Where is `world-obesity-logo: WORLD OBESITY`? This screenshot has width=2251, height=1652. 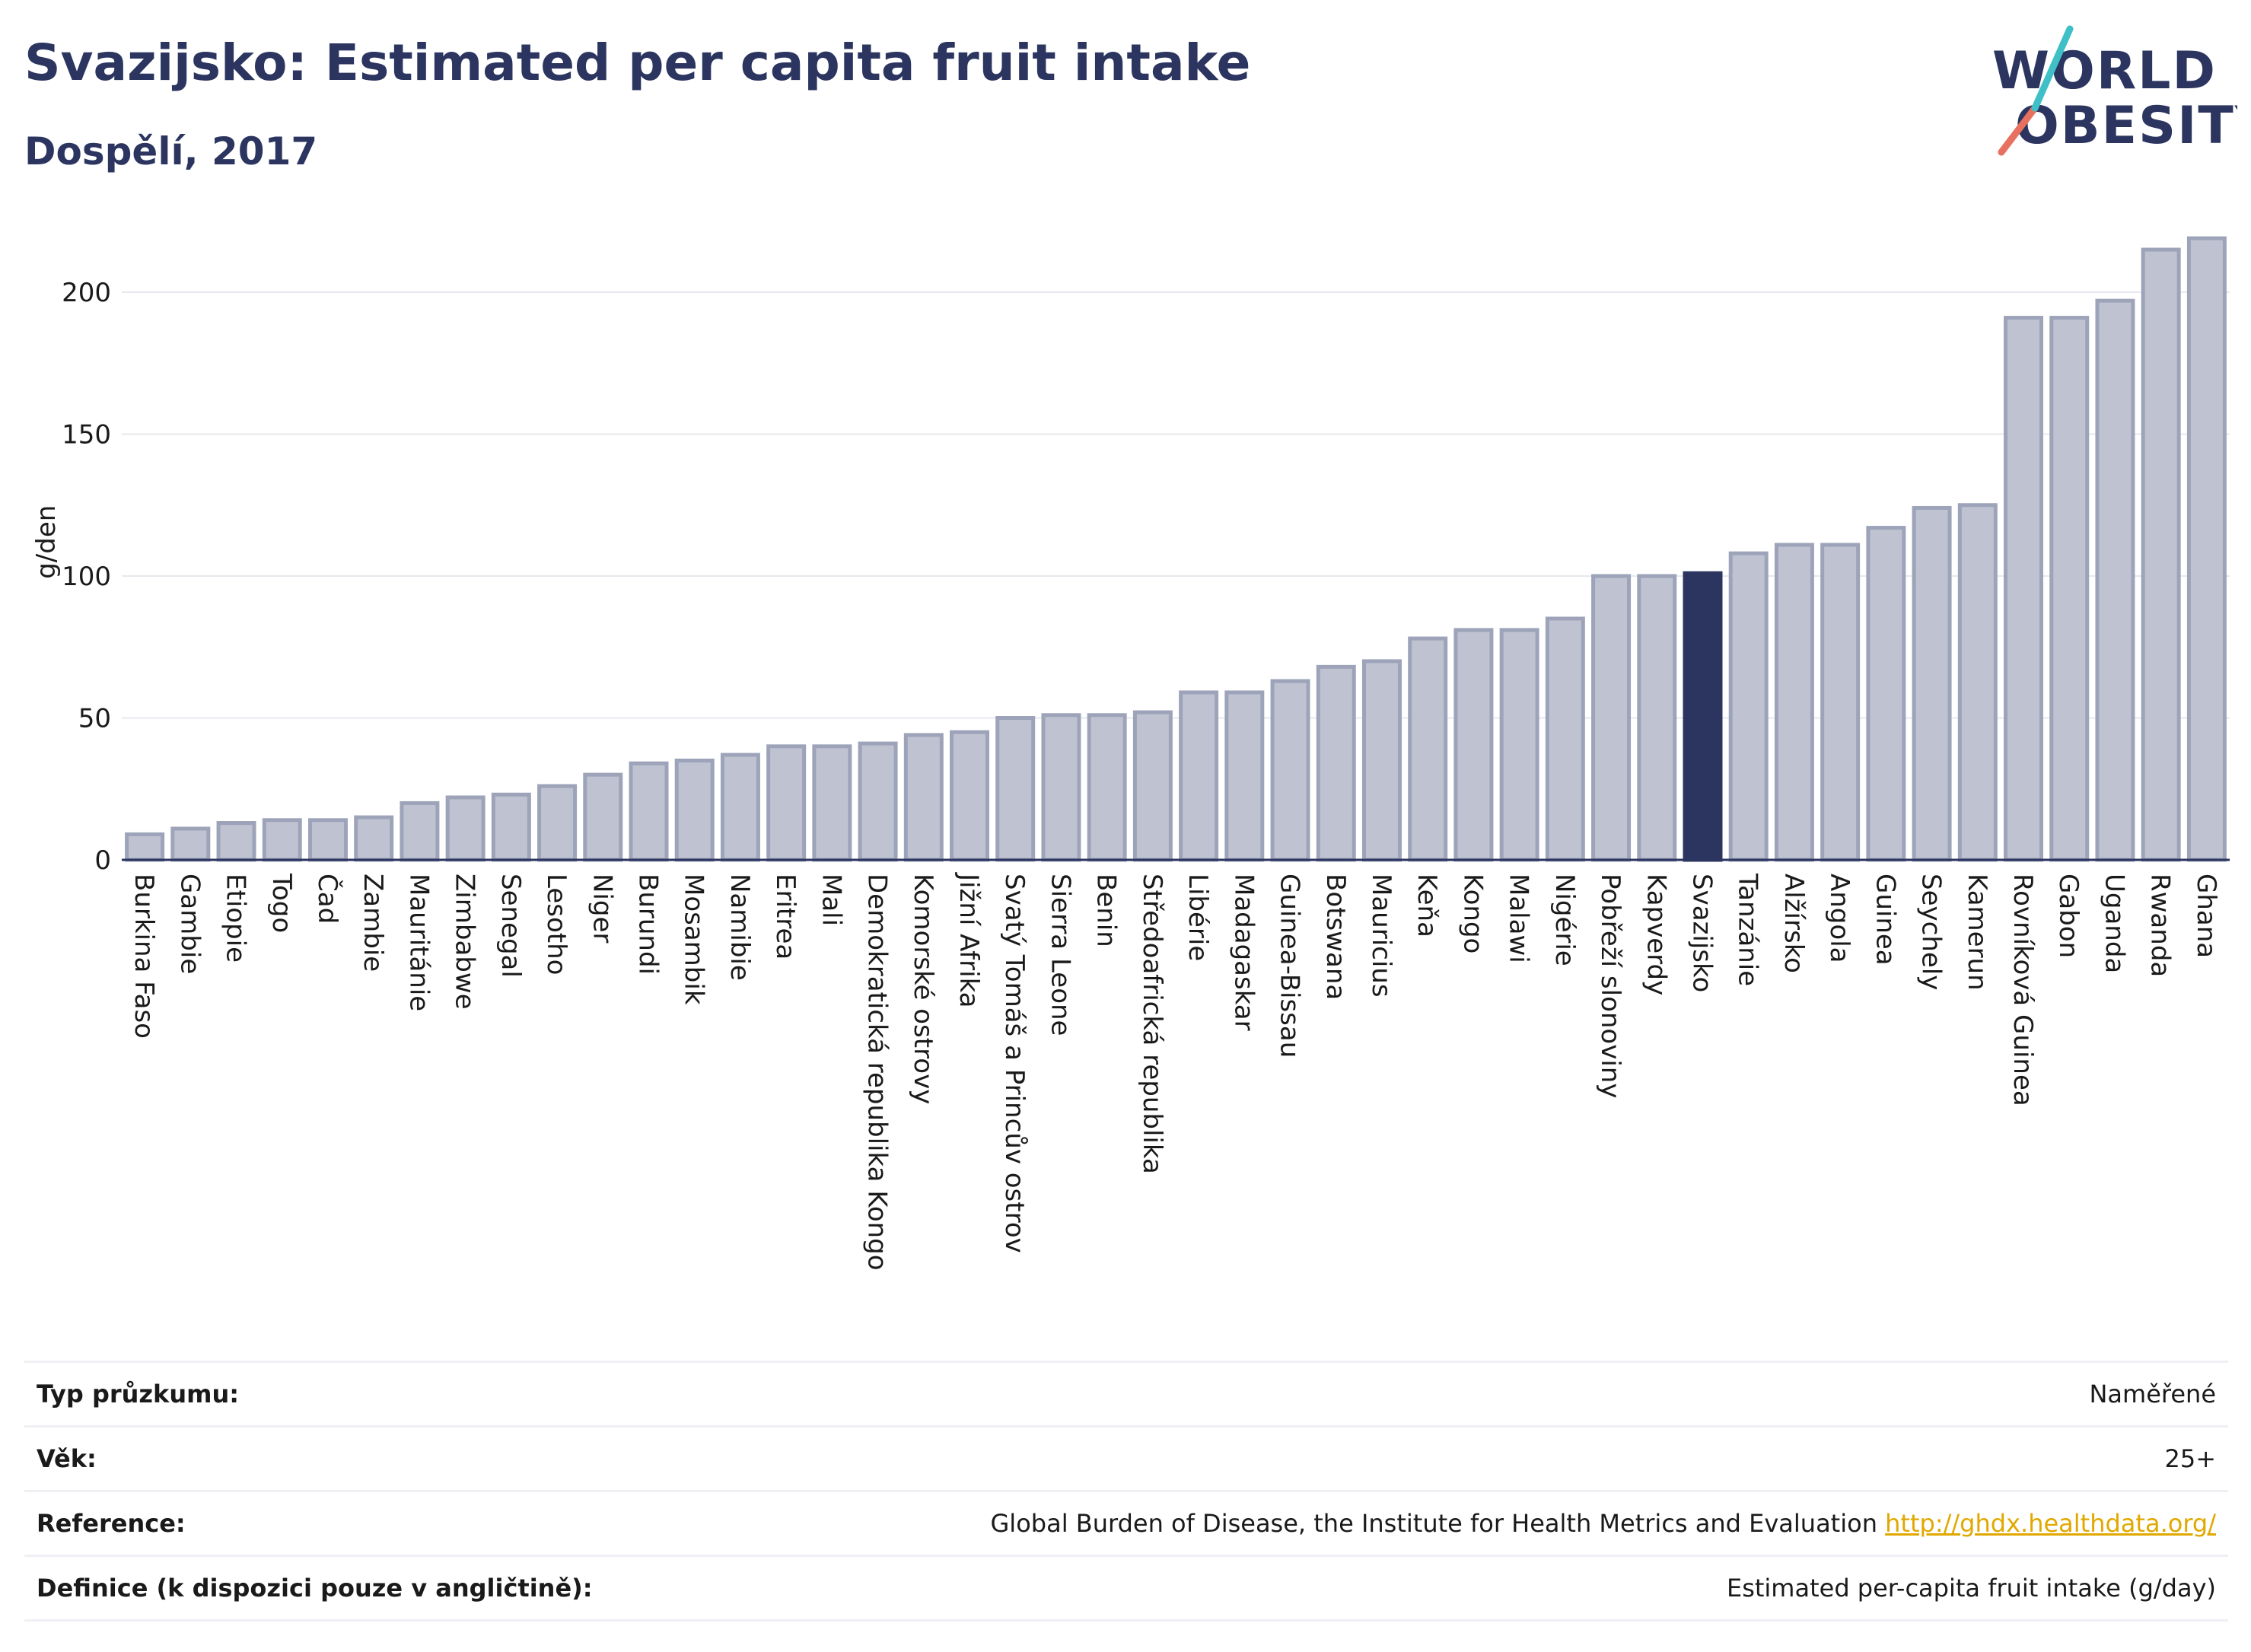 world-obesity-logo: WORLD OBESITY is located at coordinates (2114, 90).